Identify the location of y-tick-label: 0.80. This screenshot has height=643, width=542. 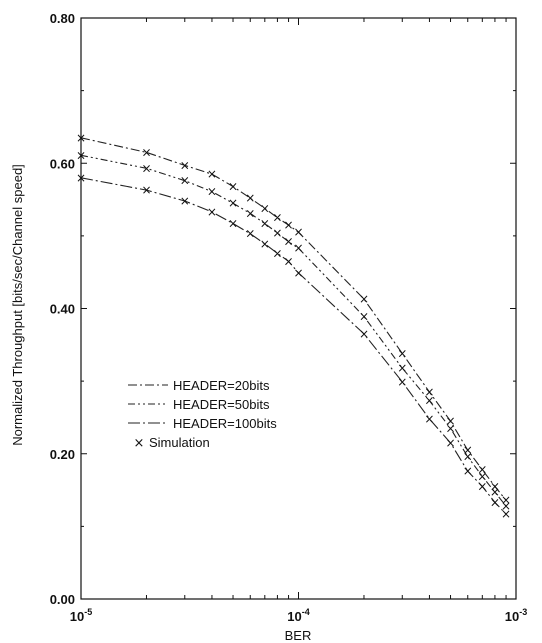
(62, 18).